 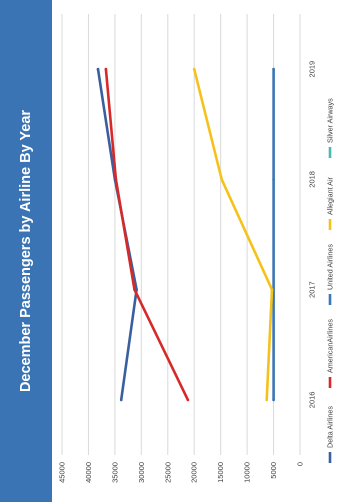 What do you see at coordinates (117, 234) in the screenshot?
I see `series-line` at bounding box center [117, 234].